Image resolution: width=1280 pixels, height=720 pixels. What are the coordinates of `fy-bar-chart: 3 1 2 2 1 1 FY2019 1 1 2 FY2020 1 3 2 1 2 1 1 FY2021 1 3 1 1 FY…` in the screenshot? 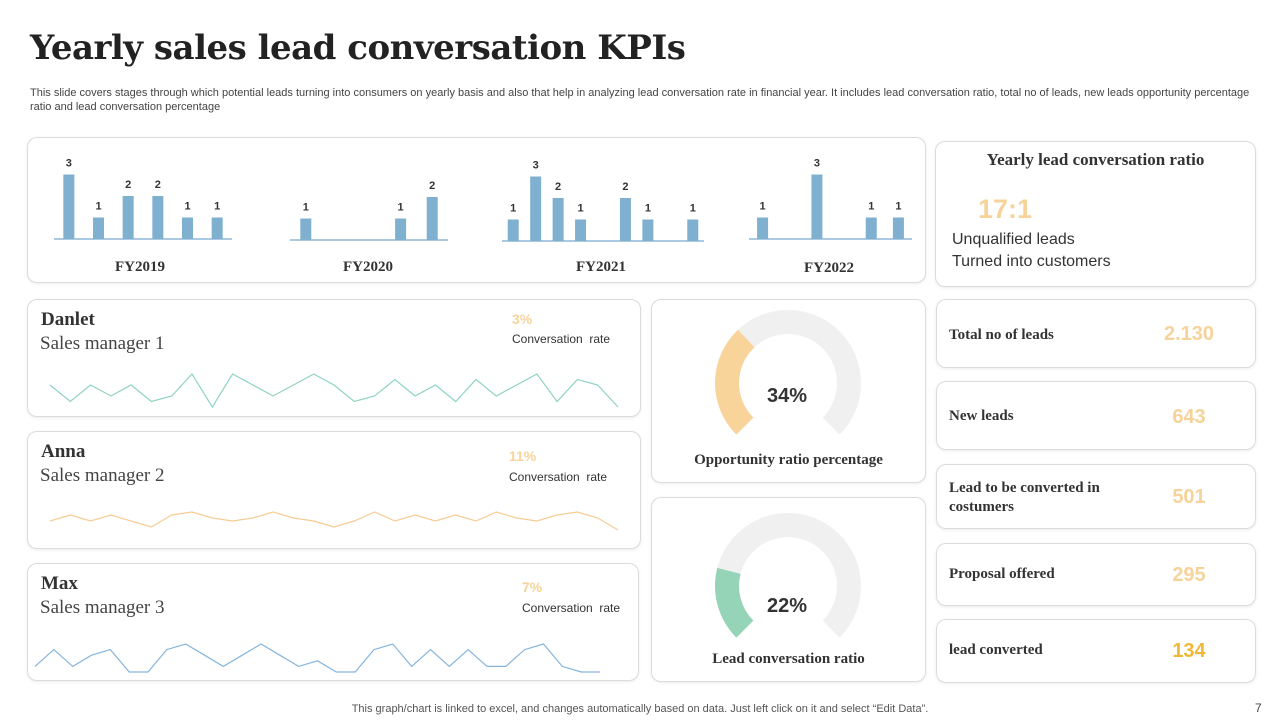 It's located at (477, 211).